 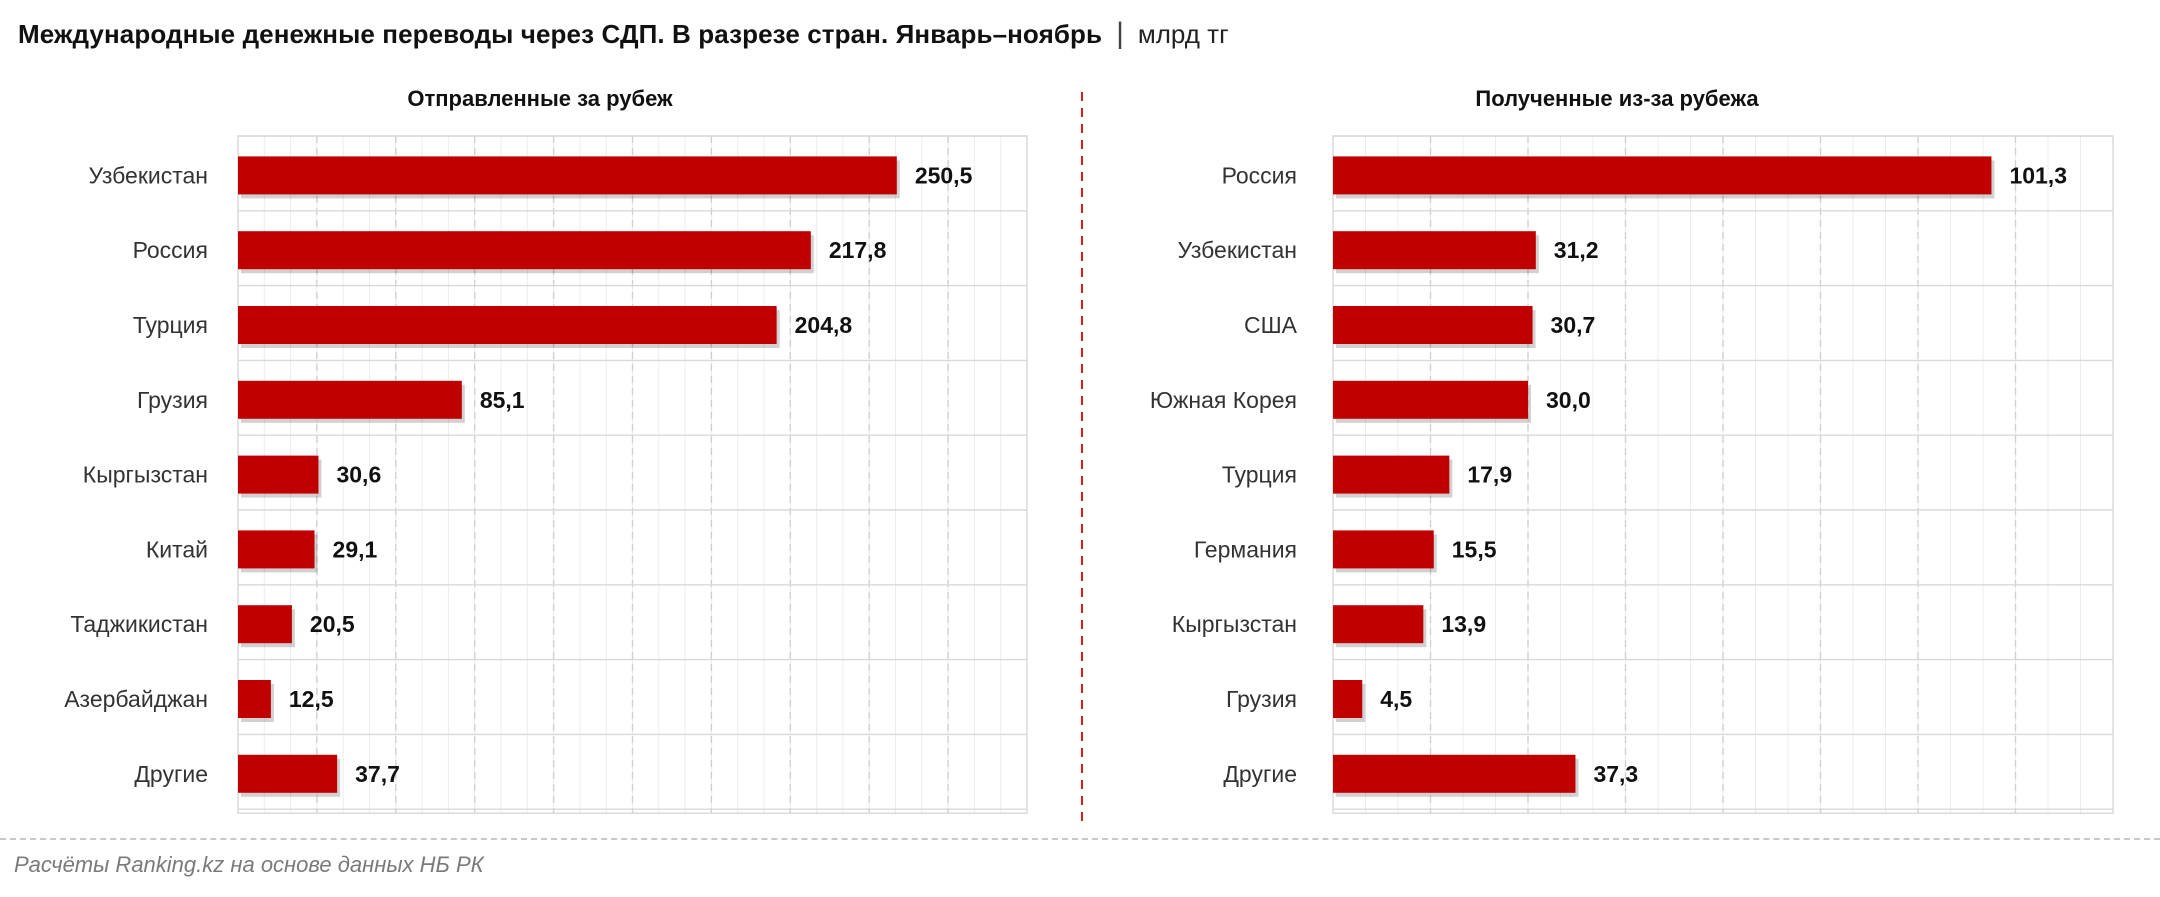 What do you see at coordinates (1573, 325) in the screenshot?
I see `value-label: 30,7` at bounding box center [1573, 325].